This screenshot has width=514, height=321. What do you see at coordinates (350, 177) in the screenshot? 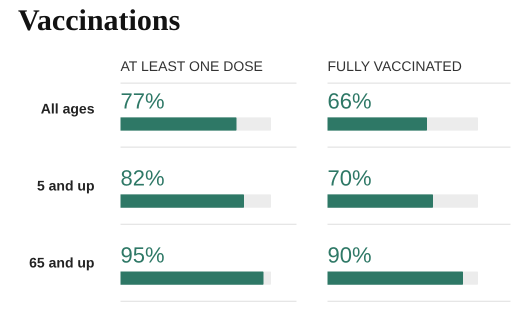
I see `data-label: 70%` at bounding box center [350, 177].